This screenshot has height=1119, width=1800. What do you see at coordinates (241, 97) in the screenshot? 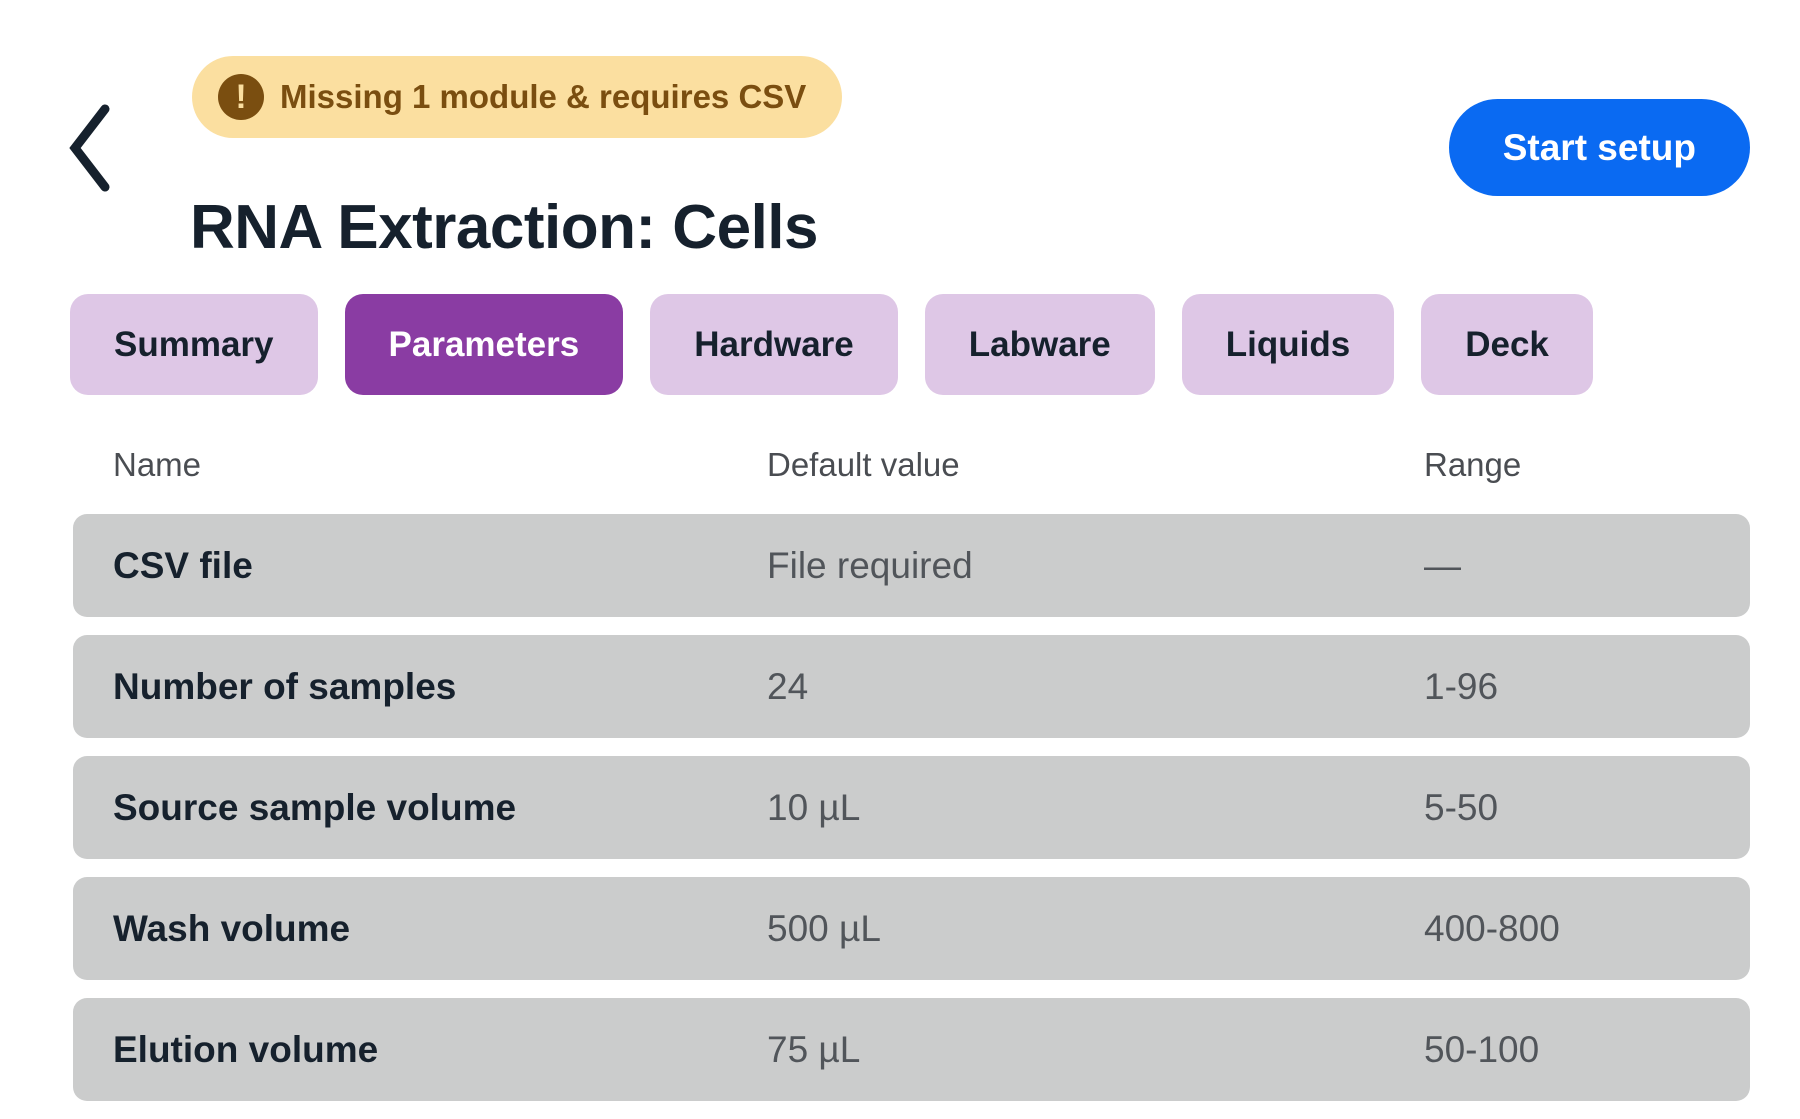
I see `alert-icon: !` at bounding box center [241, 97].